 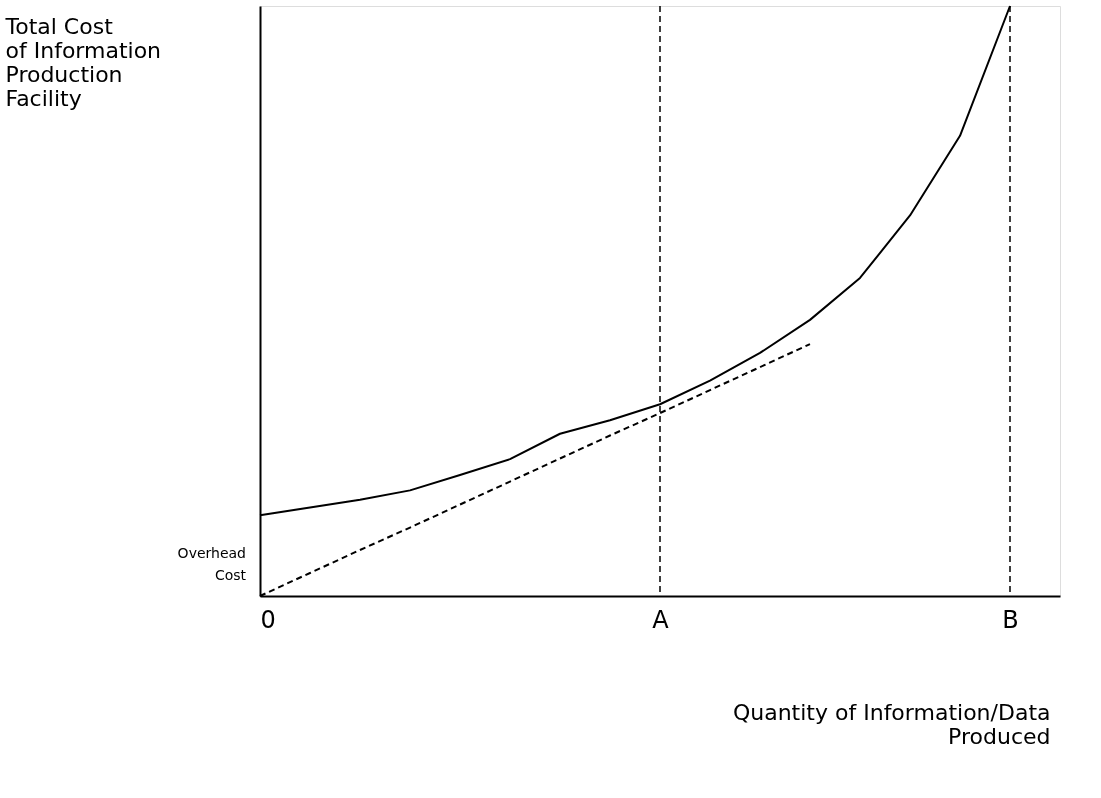 I want to click on x-tick-label: A, so click(x=661, y=619).